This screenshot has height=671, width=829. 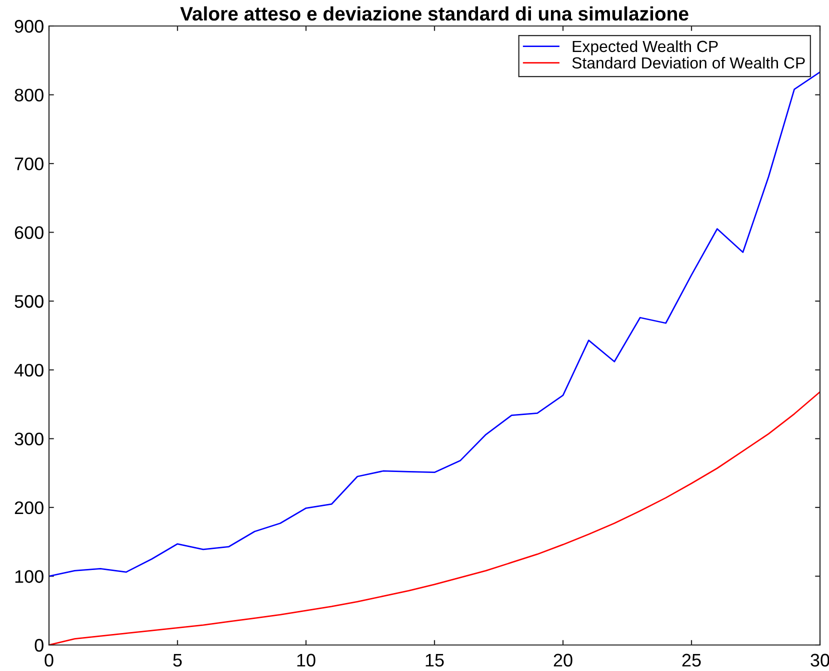 What do you see at coordinates (688, 62) in the screenshot?
I see `legend-label: Standard Deviation of Wealth CP` at bounding box center [688, 62].